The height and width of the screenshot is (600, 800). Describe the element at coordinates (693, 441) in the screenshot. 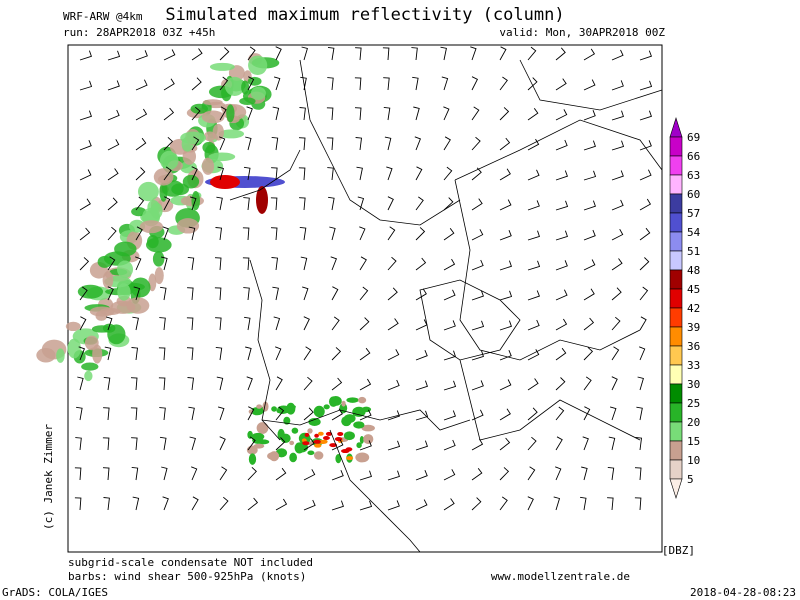

I see `colorbar-label: 15` at that location.